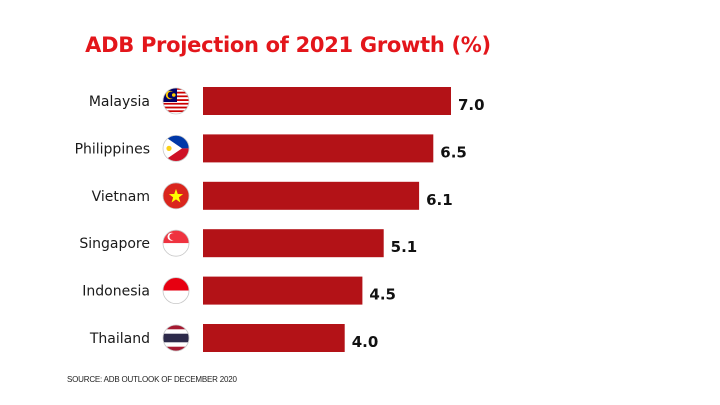 Image resolution: width=720 pixels, height=405 pixels. I want to click on malaysia-flag-icon, so click(176, 101).